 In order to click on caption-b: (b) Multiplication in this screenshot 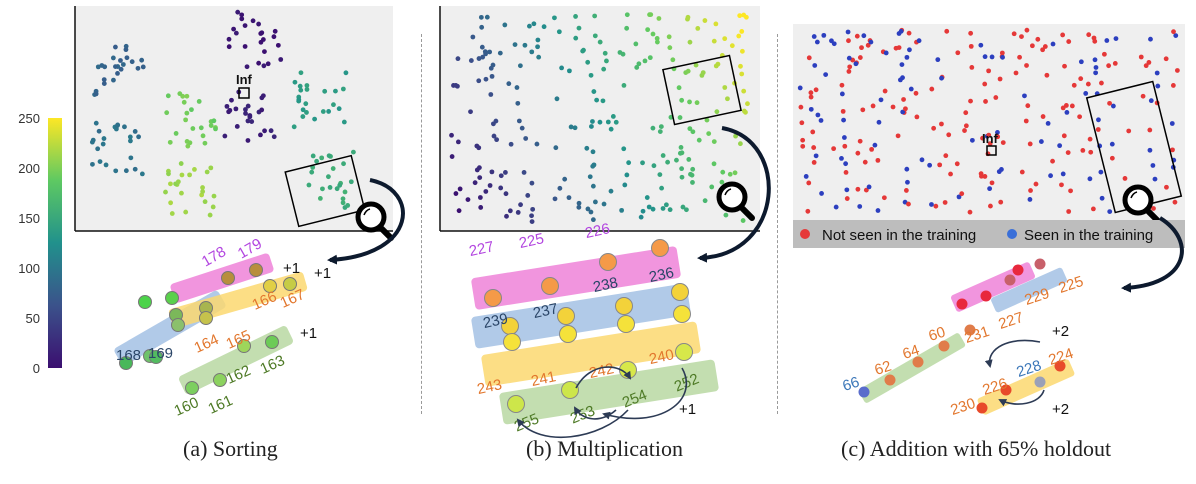, I will do `click(604, 449)`.